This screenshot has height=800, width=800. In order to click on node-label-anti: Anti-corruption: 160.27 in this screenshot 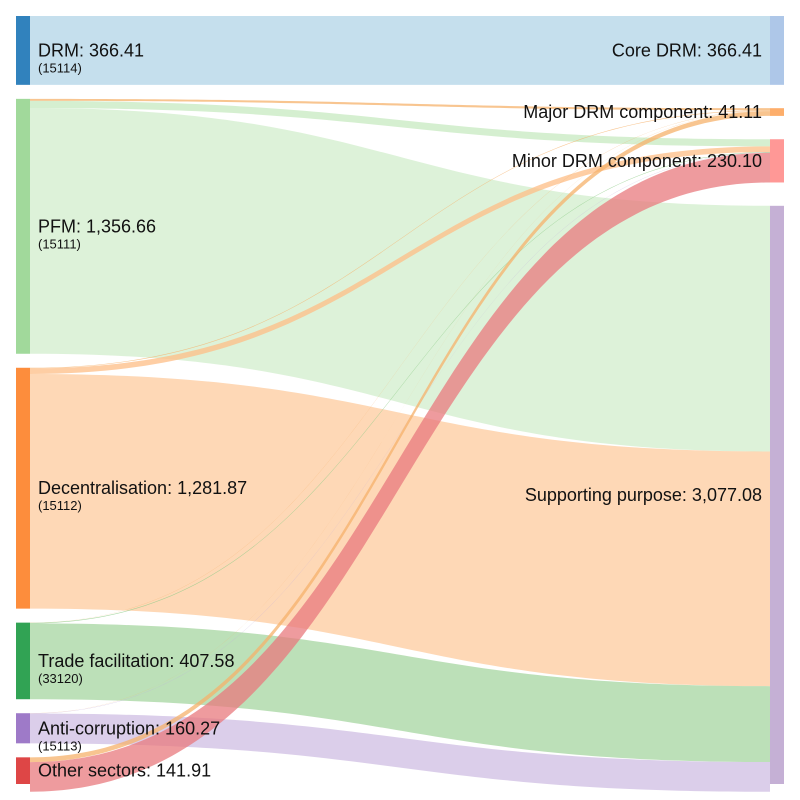, I will do `click(129, 728)`.